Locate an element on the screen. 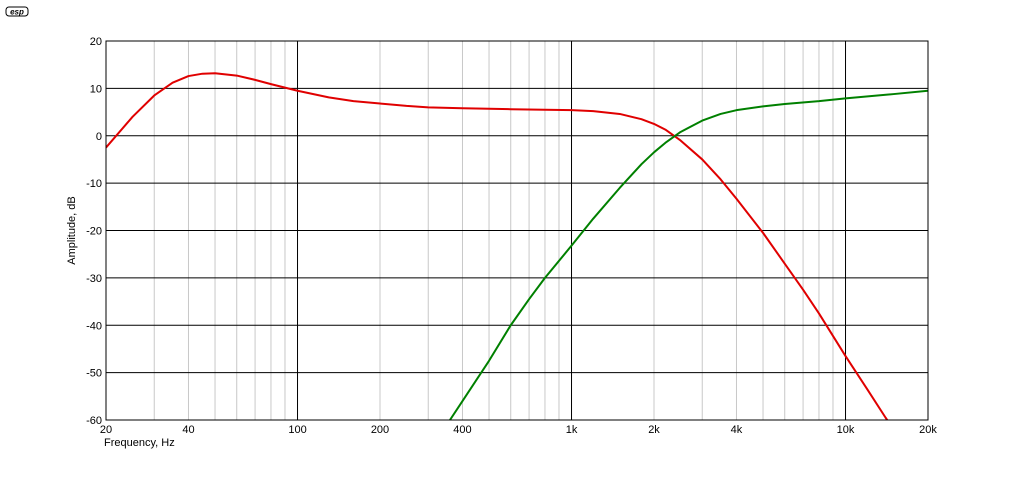 The image size is (1020, 500). y-tick-label: 20 is located at coordinates (96, 42).